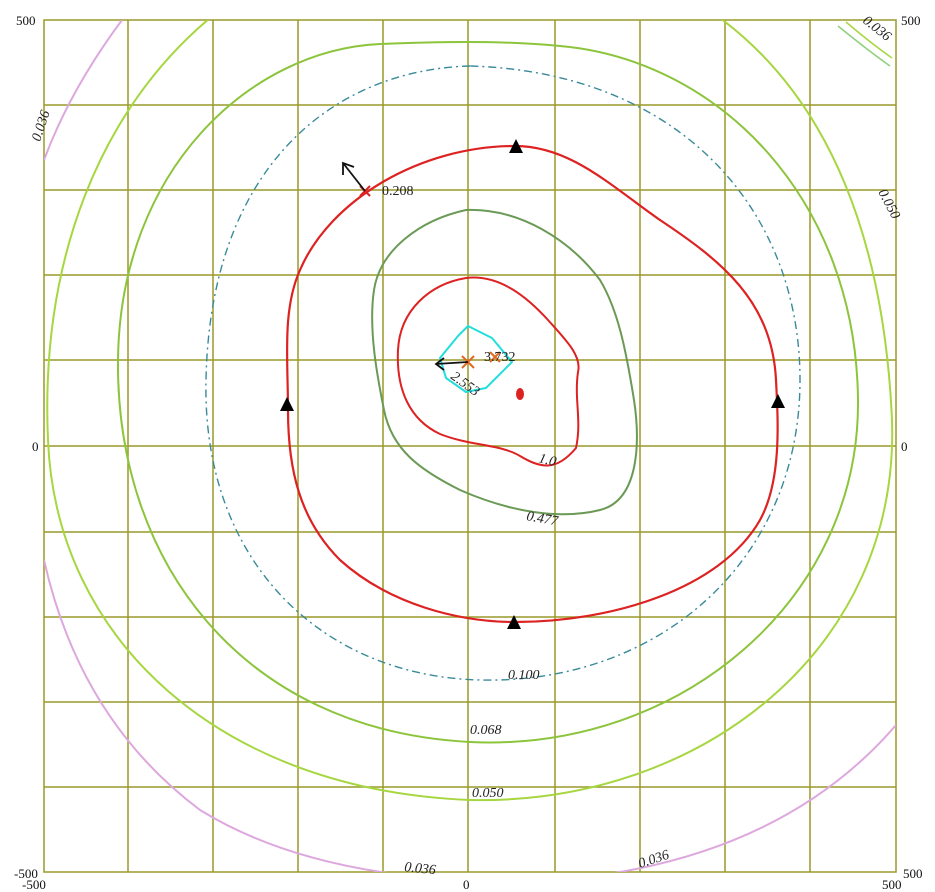 This screenshot has width=935, height=892. Describe the element at coordinates (778, 401) in the screenshot. I see `triangle-marker-right` at that location.